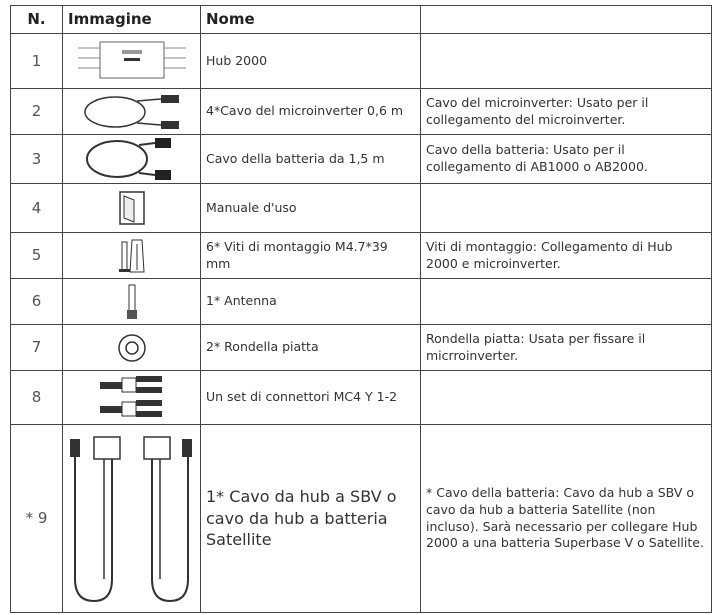 The image size is (716, 615). Describe the element at coordinates (310, 301) in the screenshot. I see `name: 1* Antenna` at that location.